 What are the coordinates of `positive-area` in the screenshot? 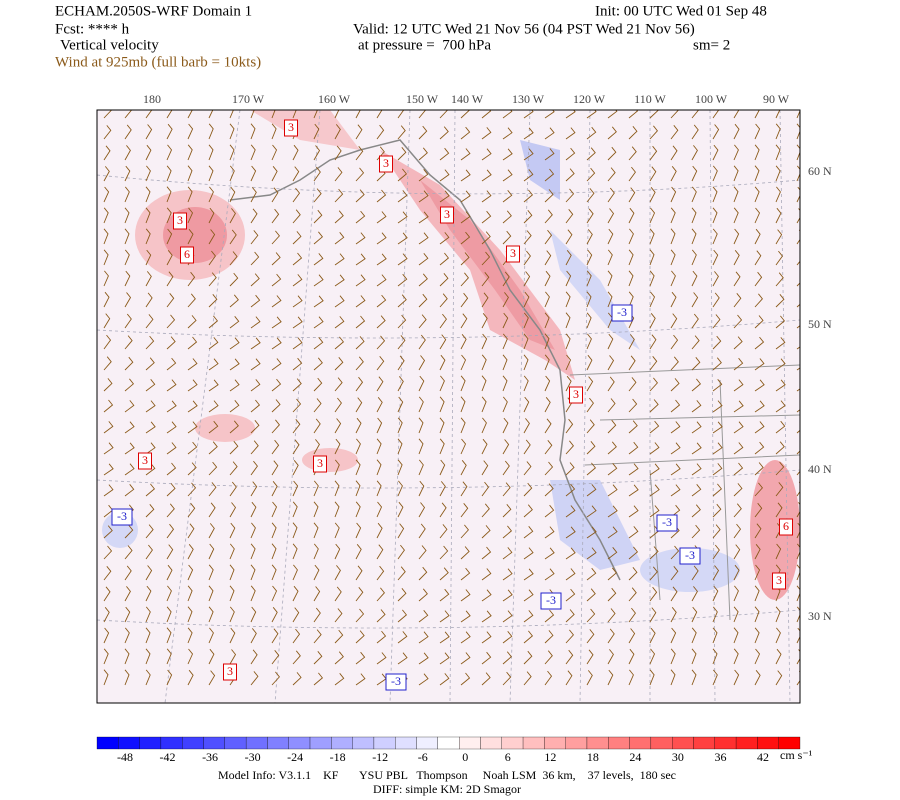 It's located at (305, 130).